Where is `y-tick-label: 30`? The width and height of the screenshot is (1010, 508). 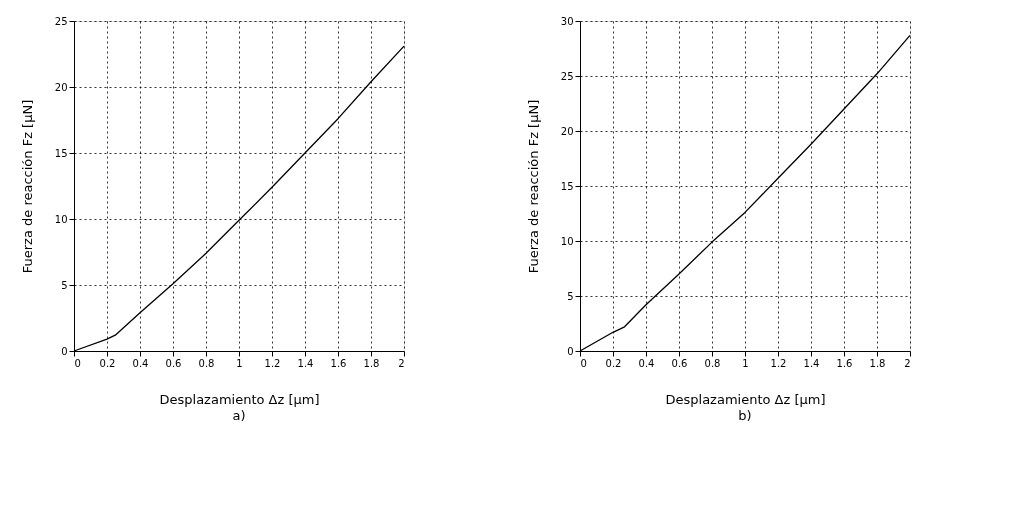
y-tick-label: 30 is located at coordinates (567, 21).